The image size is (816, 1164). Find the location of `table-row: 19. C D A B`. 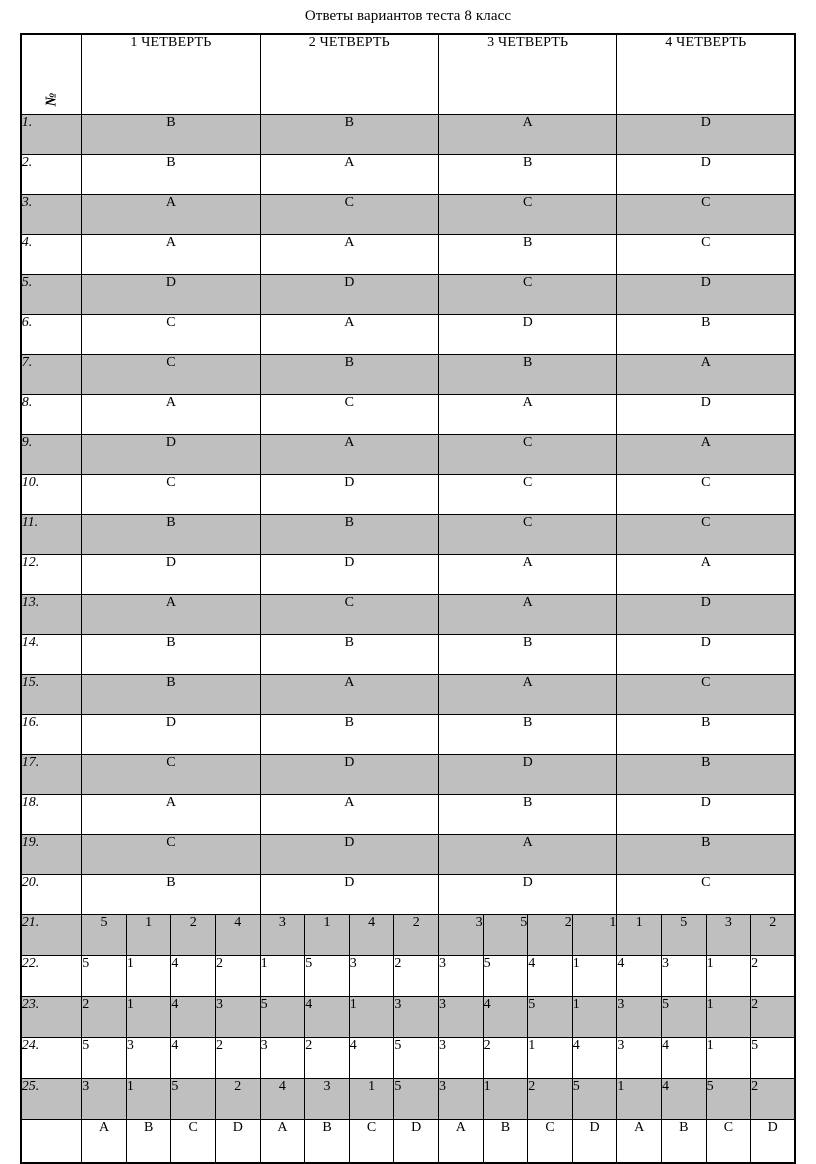

table-row: 19. C D A B is located at coordinates (408, 854).